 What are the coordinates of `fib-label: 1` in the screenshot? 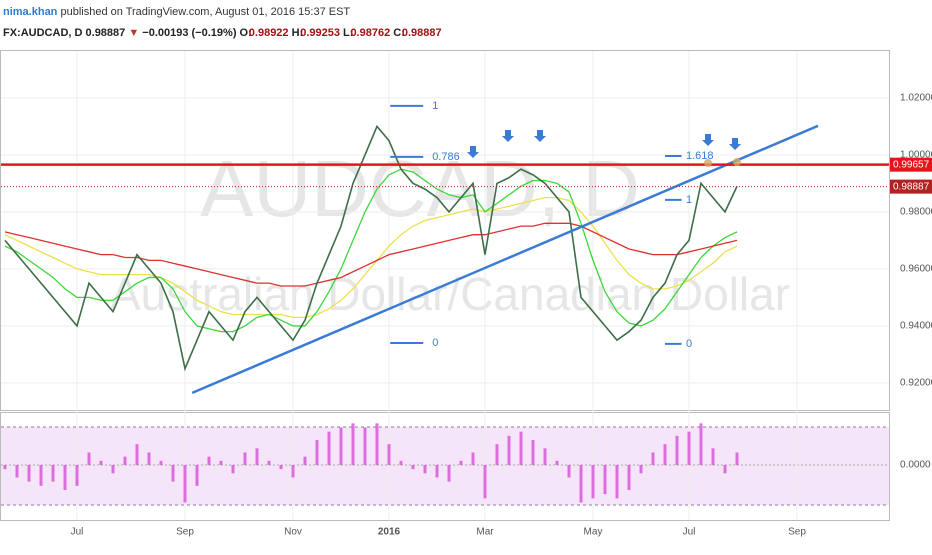 It's located at (435, 106).